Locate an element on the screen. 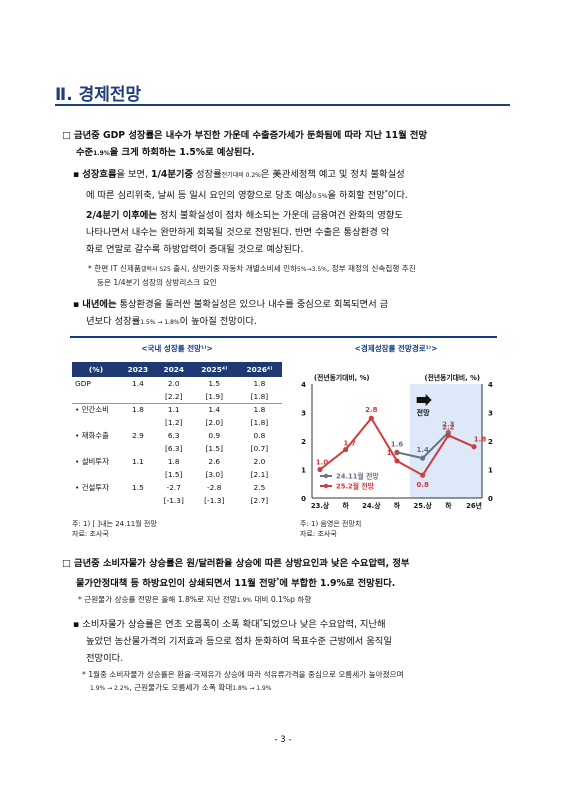 This screenshot has height=800, width=566. chart-note: 주: 1) 음영은 전망치 is located at coordinates (331, 524).